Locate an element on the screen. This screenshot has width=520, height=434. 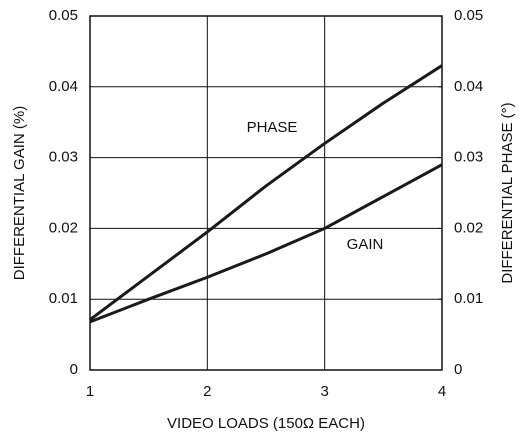
y2-tick-label: 0.01 is located at coordinates (468, 298).